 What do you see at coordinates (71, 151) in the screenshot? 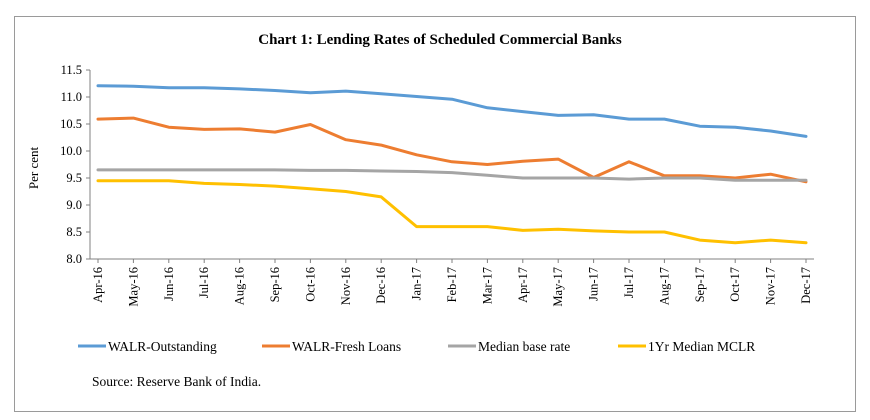
I see `y-tick-label: 10.0` at bounding box center [71, 151].